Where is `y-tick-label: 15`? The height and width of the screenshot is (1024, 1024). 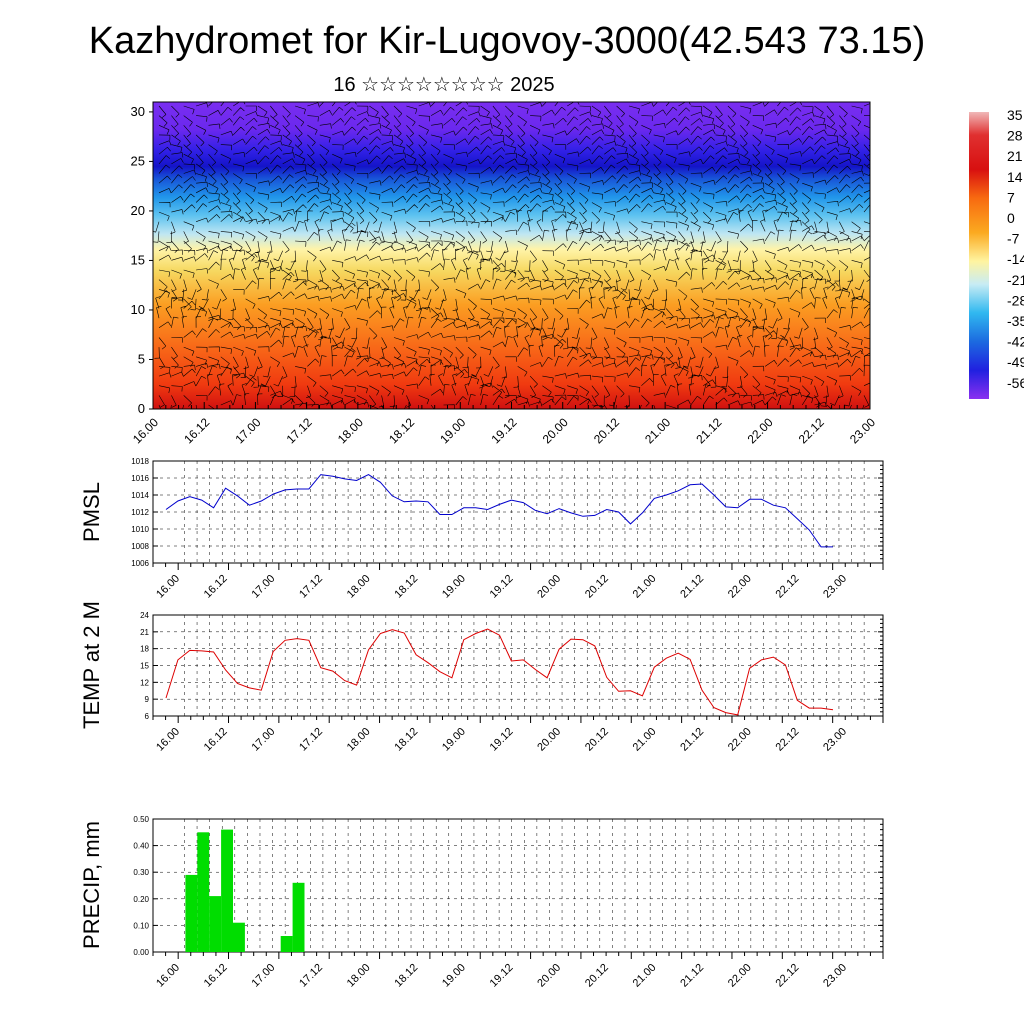 y-tick-label: 15 is located at coordinates (144, 666).